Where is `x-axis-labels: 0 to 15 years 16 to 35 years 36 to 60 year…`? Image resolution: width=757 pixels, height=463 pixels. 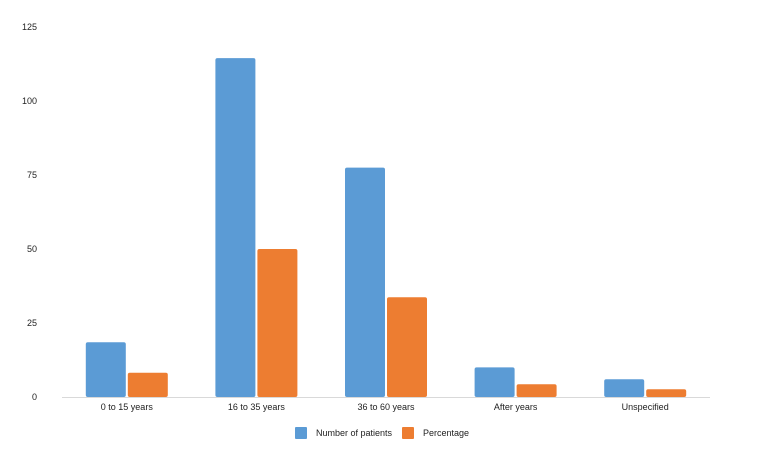 x-axis-labels: 0 to 15 years 16 to 35 years 36 to 60 year… is located at coordinates (385, 407).